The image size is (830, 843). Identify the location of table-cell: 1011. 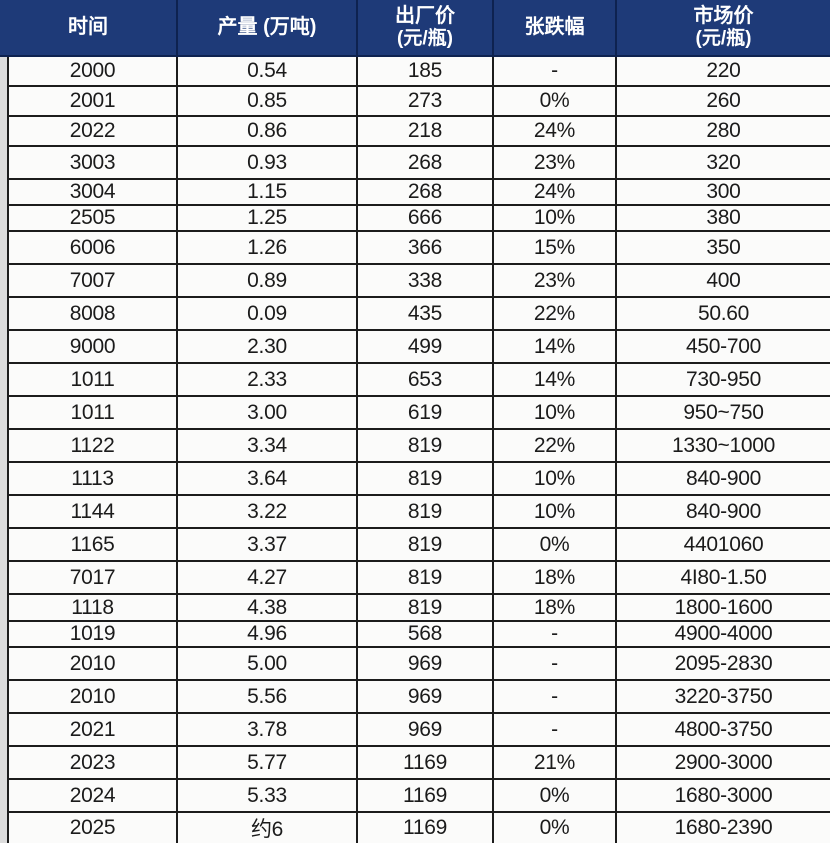
(93, 379).